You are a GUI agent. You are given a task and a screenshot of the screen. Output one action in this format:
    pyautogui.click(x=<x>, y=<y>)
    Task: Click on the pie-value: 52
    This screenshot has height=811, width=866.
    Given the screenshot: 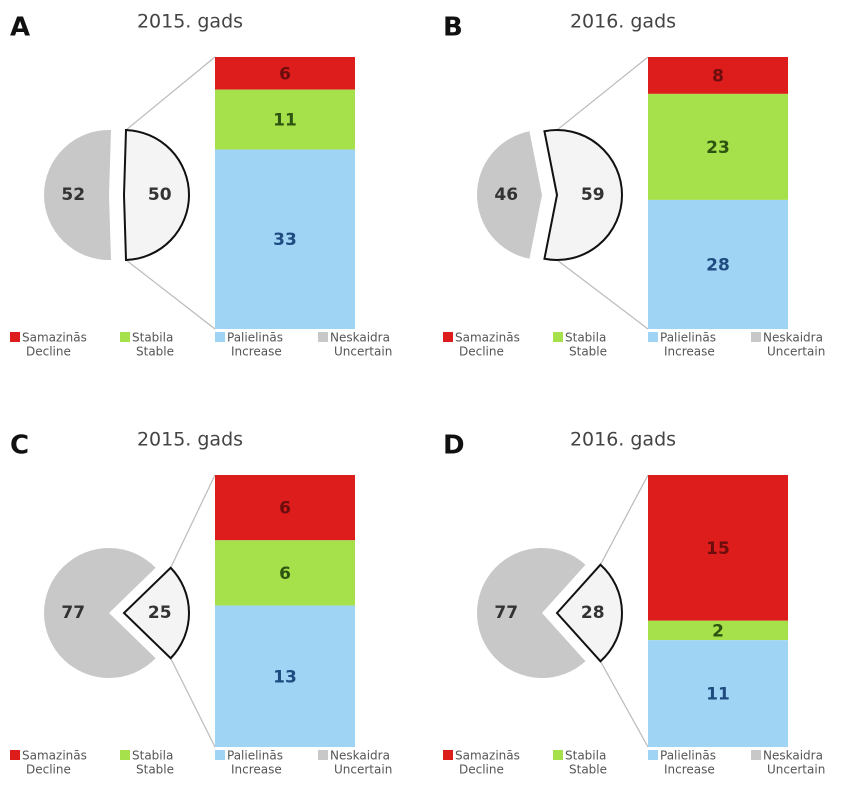 What is the action you would take?
    pyautogui.click(x=73, y=195)
    